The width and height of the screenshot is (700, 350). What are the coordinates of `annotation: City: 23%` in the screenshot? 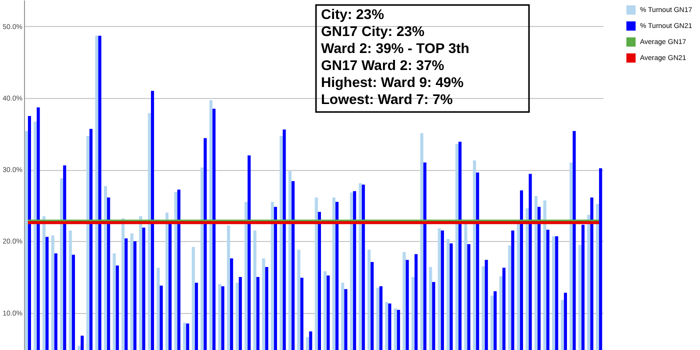 It's located at (353, 14).